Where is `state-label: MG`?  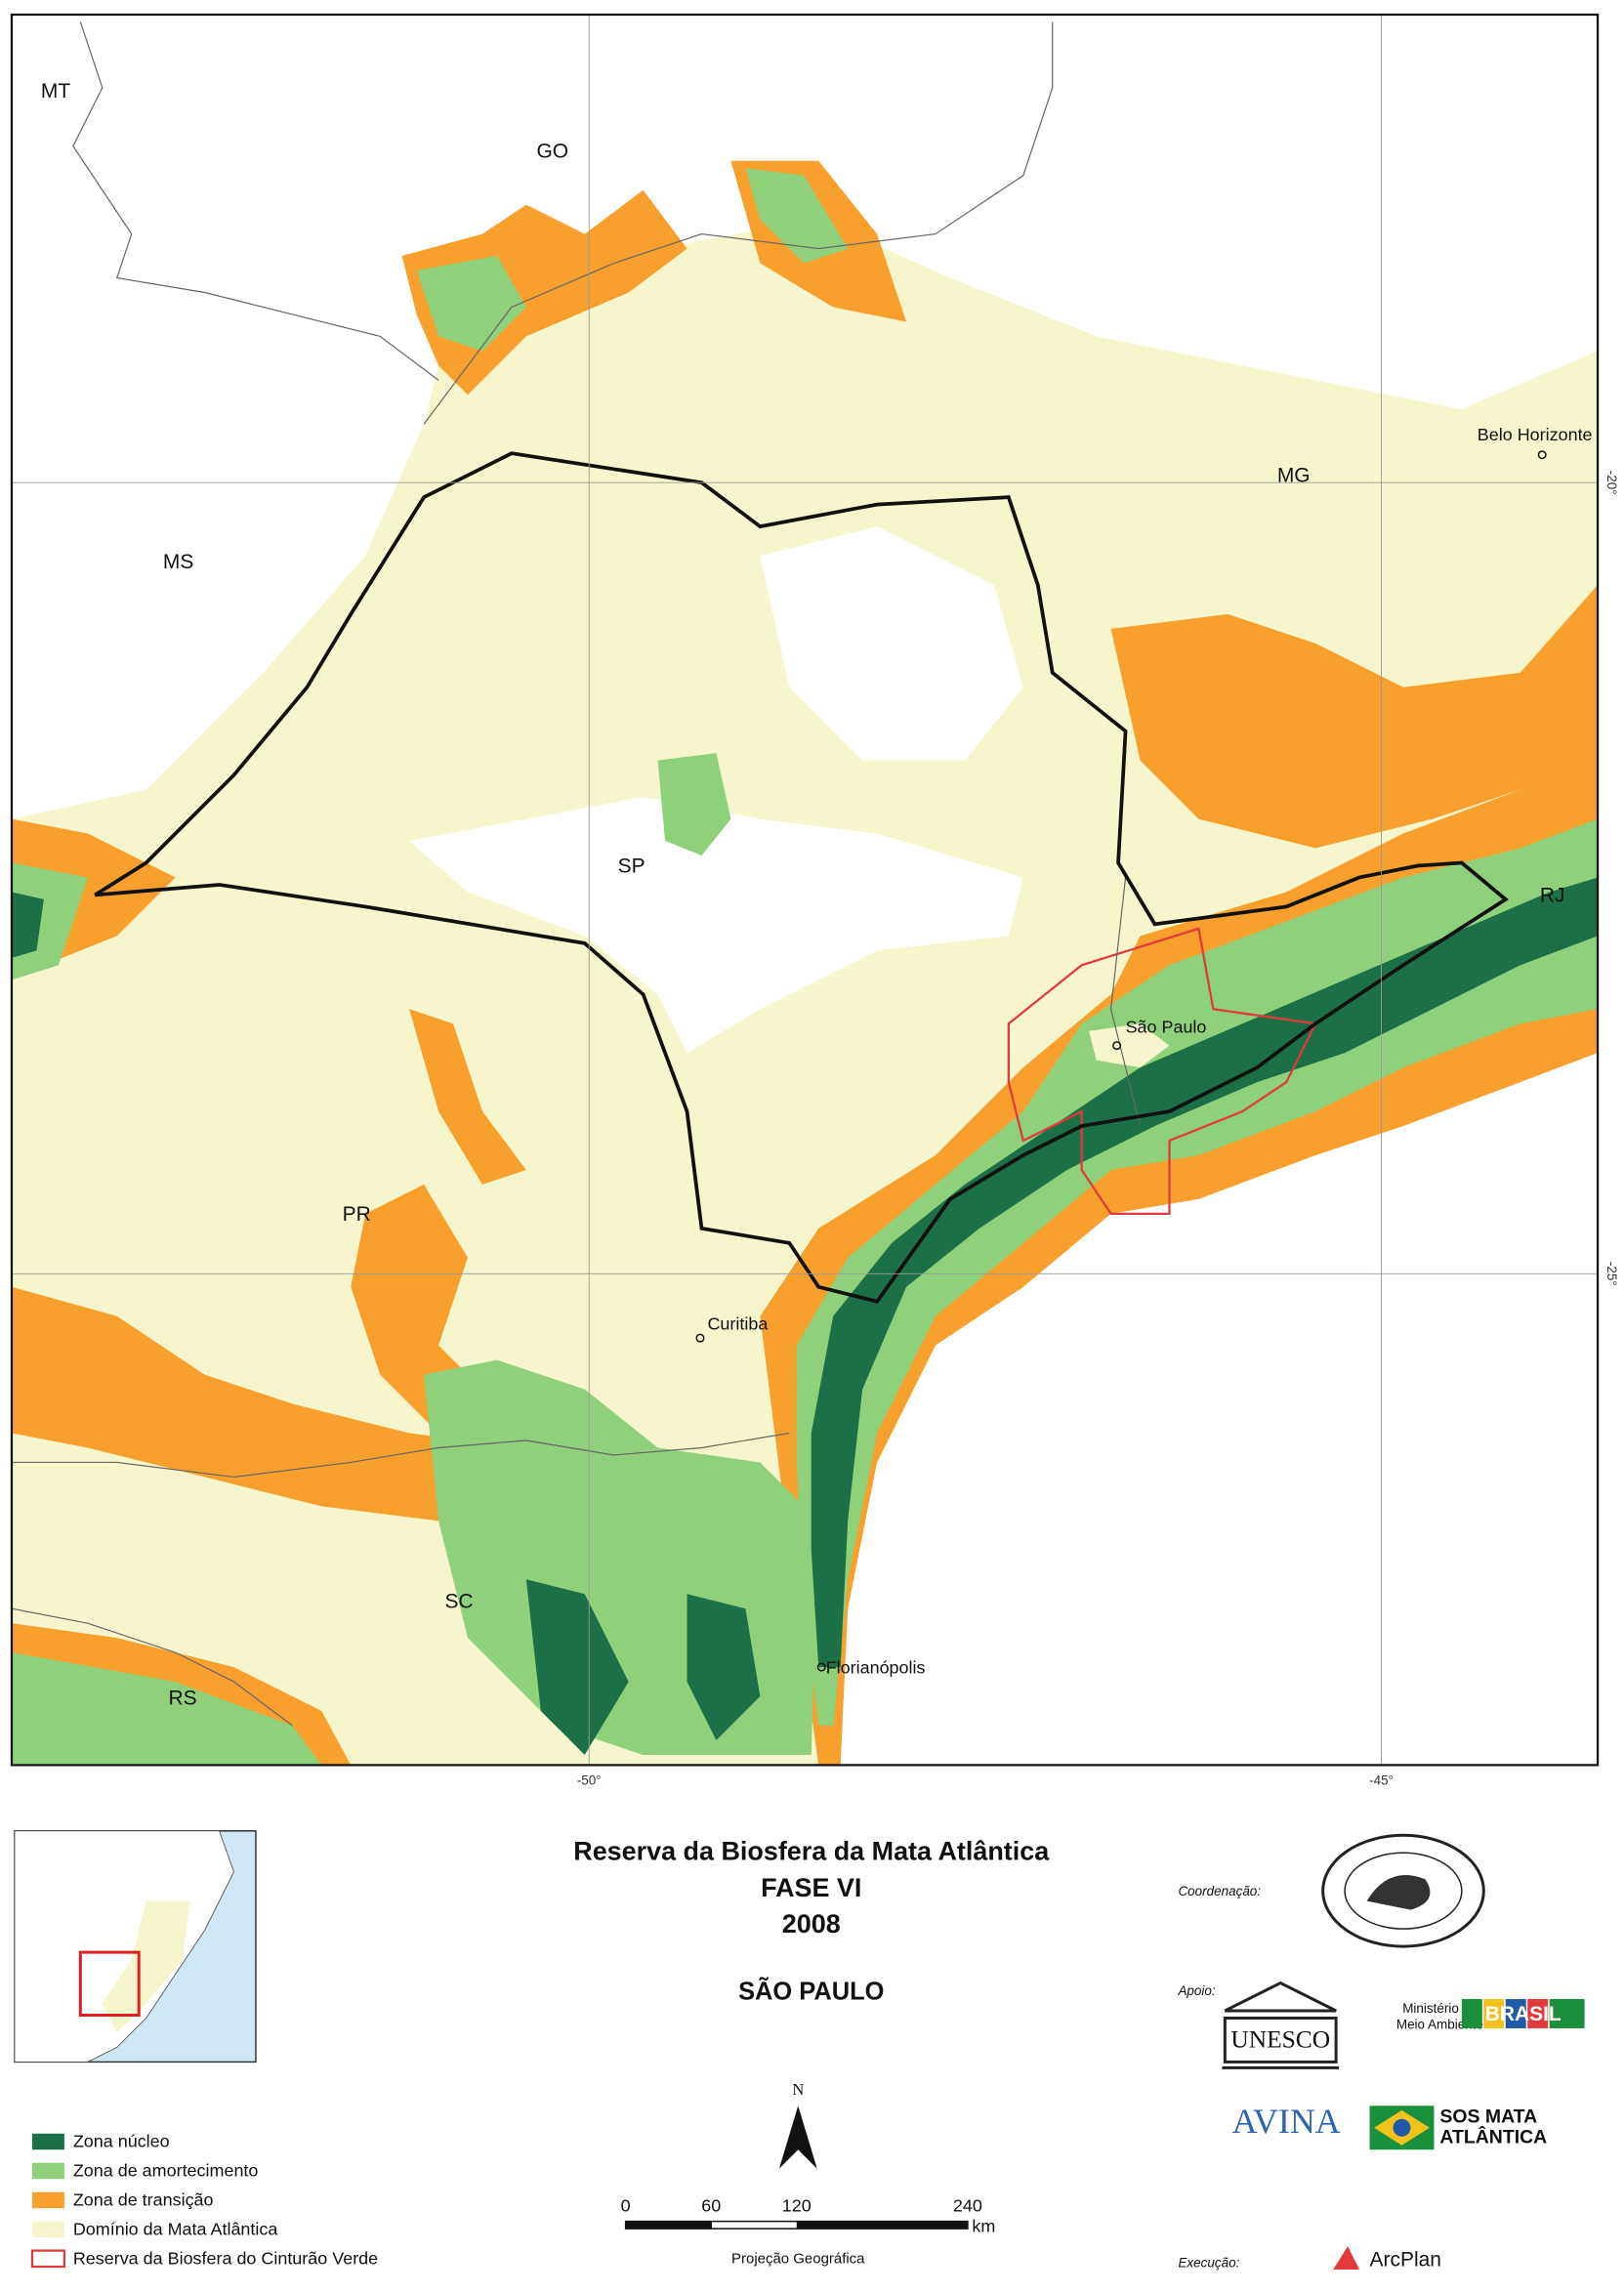
state-label: MG is located at coordinates (1294, 476).